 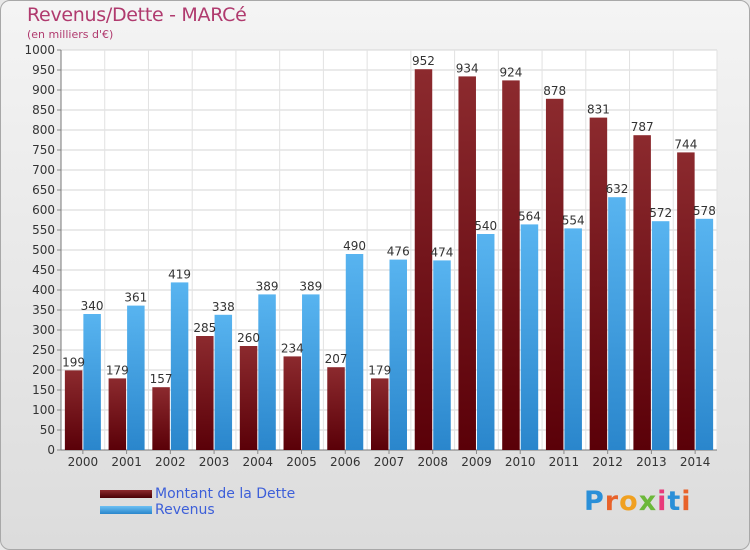 I want to click on debt-value-label: 934, so click(x=467, y=68).